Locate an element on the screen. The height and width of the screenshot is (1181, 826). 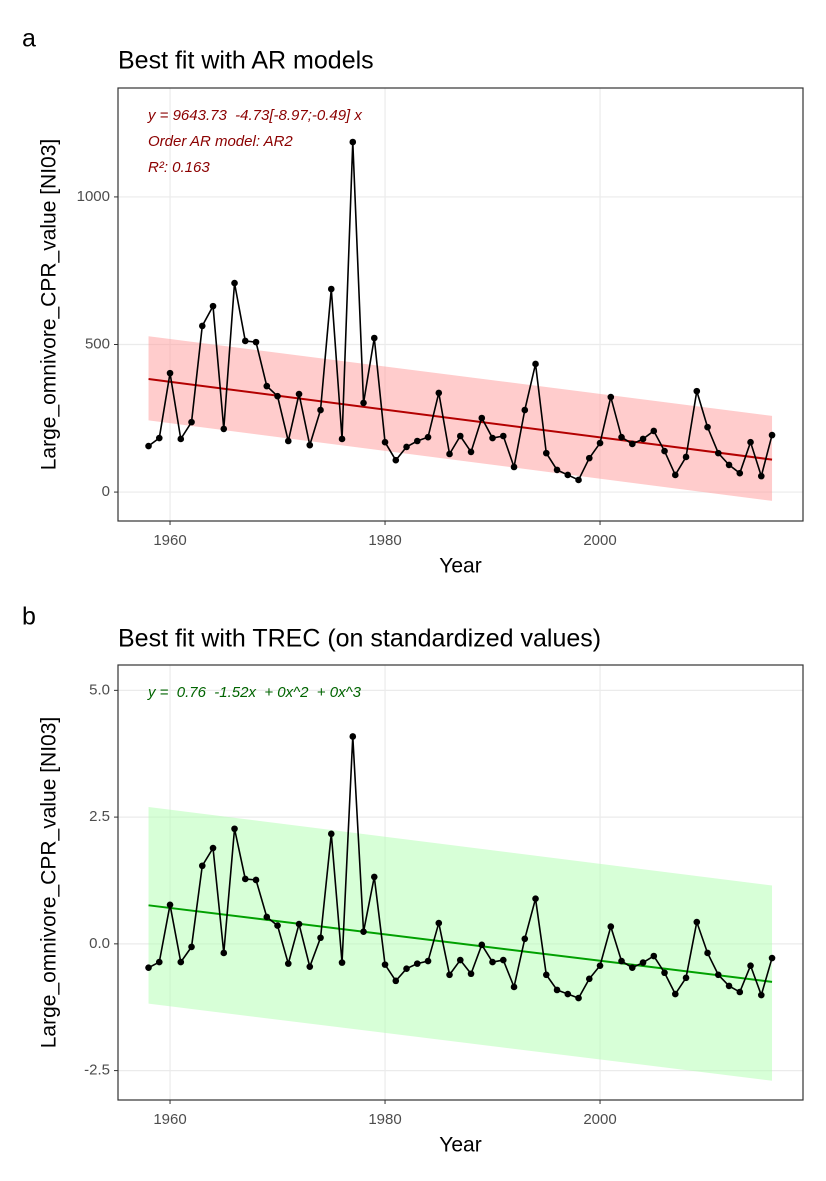
y-tick-label: -2.5 is located at coordinates (97, 1070).